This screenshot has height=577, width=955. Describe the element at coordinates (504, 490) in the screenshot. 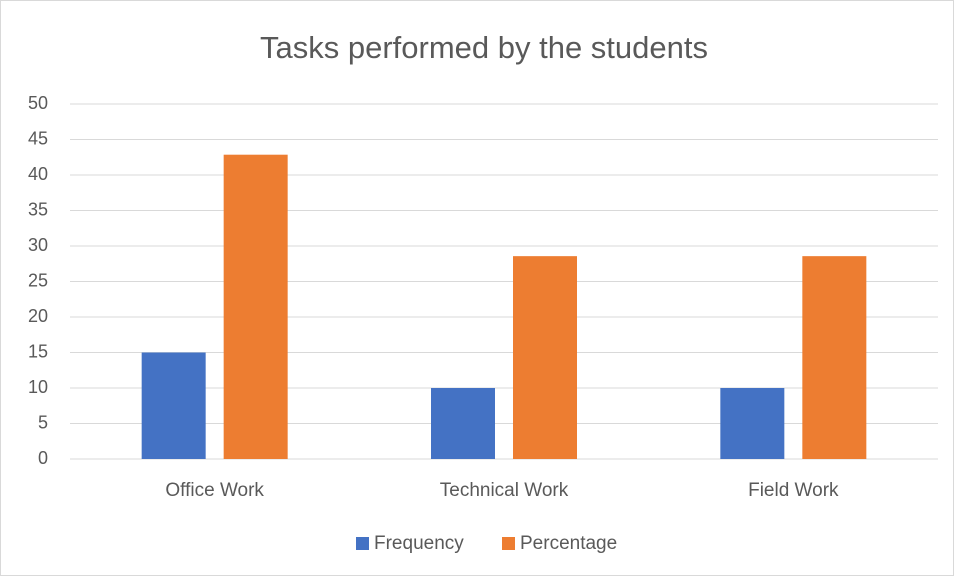

I see `x-tick-label: Technical Work` at that location.